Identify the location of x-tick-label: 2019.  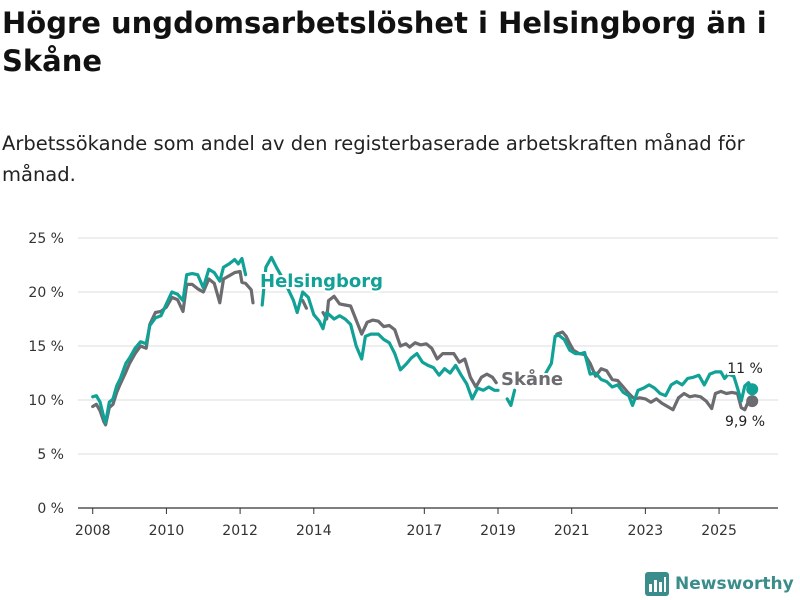
(498, 531).